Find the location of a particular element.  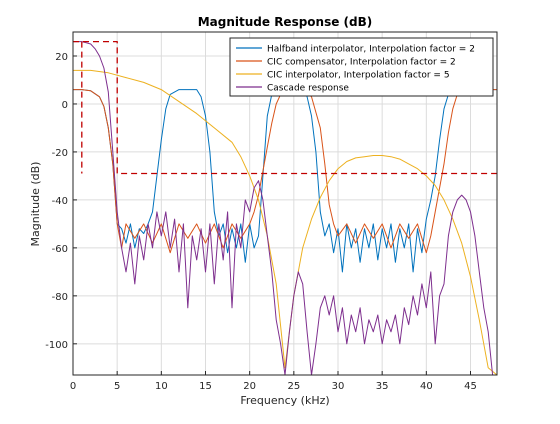

y-axis-label: Magnitude (dB) is located at coordinates (35, 204).